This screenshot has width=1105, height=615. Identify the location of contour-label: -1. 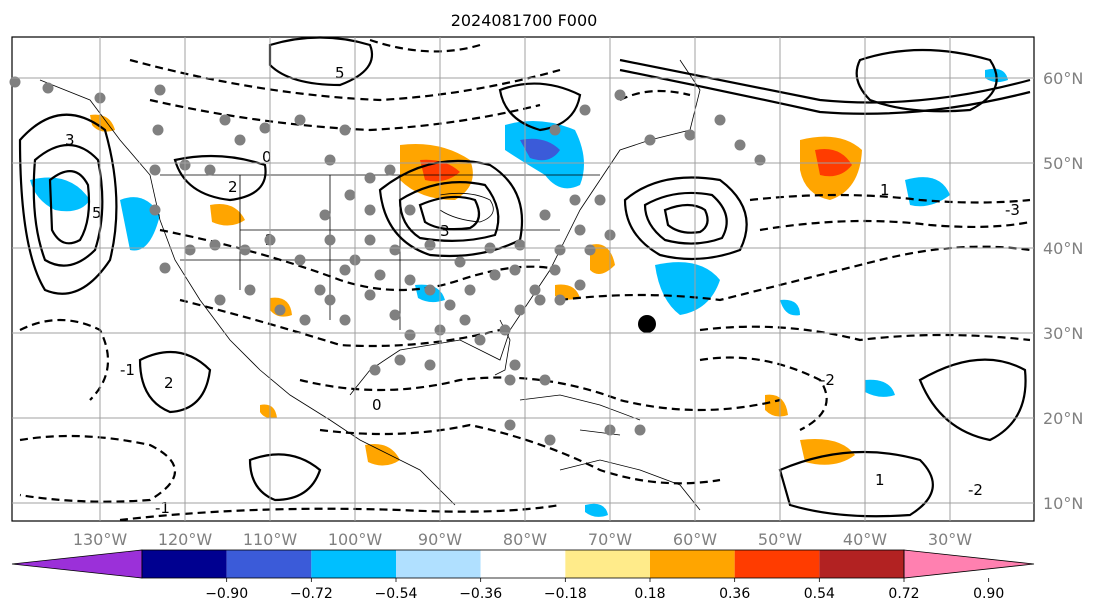
(162, 508).